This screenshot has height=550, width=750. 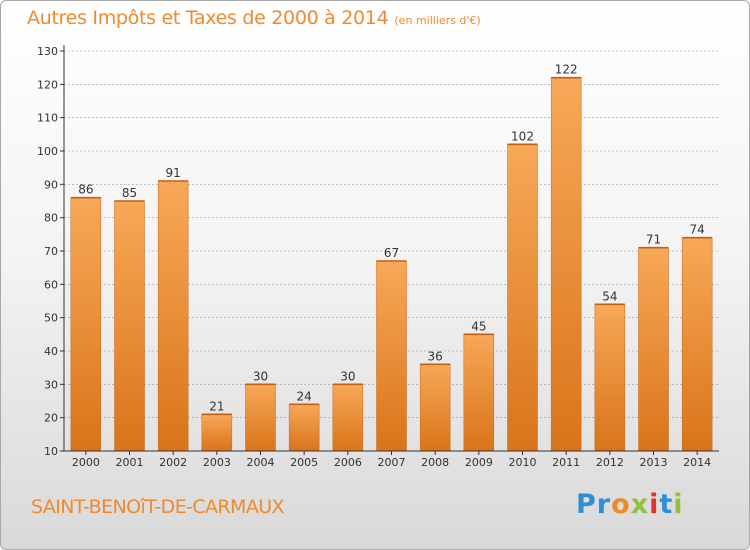 What do you see at coordinates (435, 462) in the screenshot?
I see `x-tick-label: 2008` at bounding box center [435, 462].